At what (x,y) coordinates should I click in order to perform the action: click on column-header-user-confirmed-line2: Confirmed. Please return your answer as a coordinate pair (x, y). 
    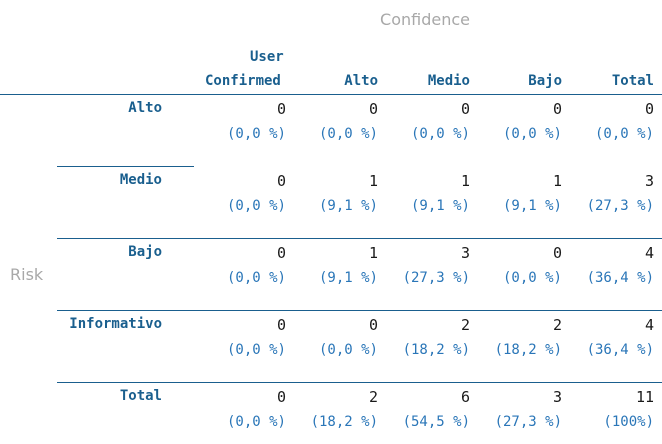
    Looking at the image, I should click on (243, 81).